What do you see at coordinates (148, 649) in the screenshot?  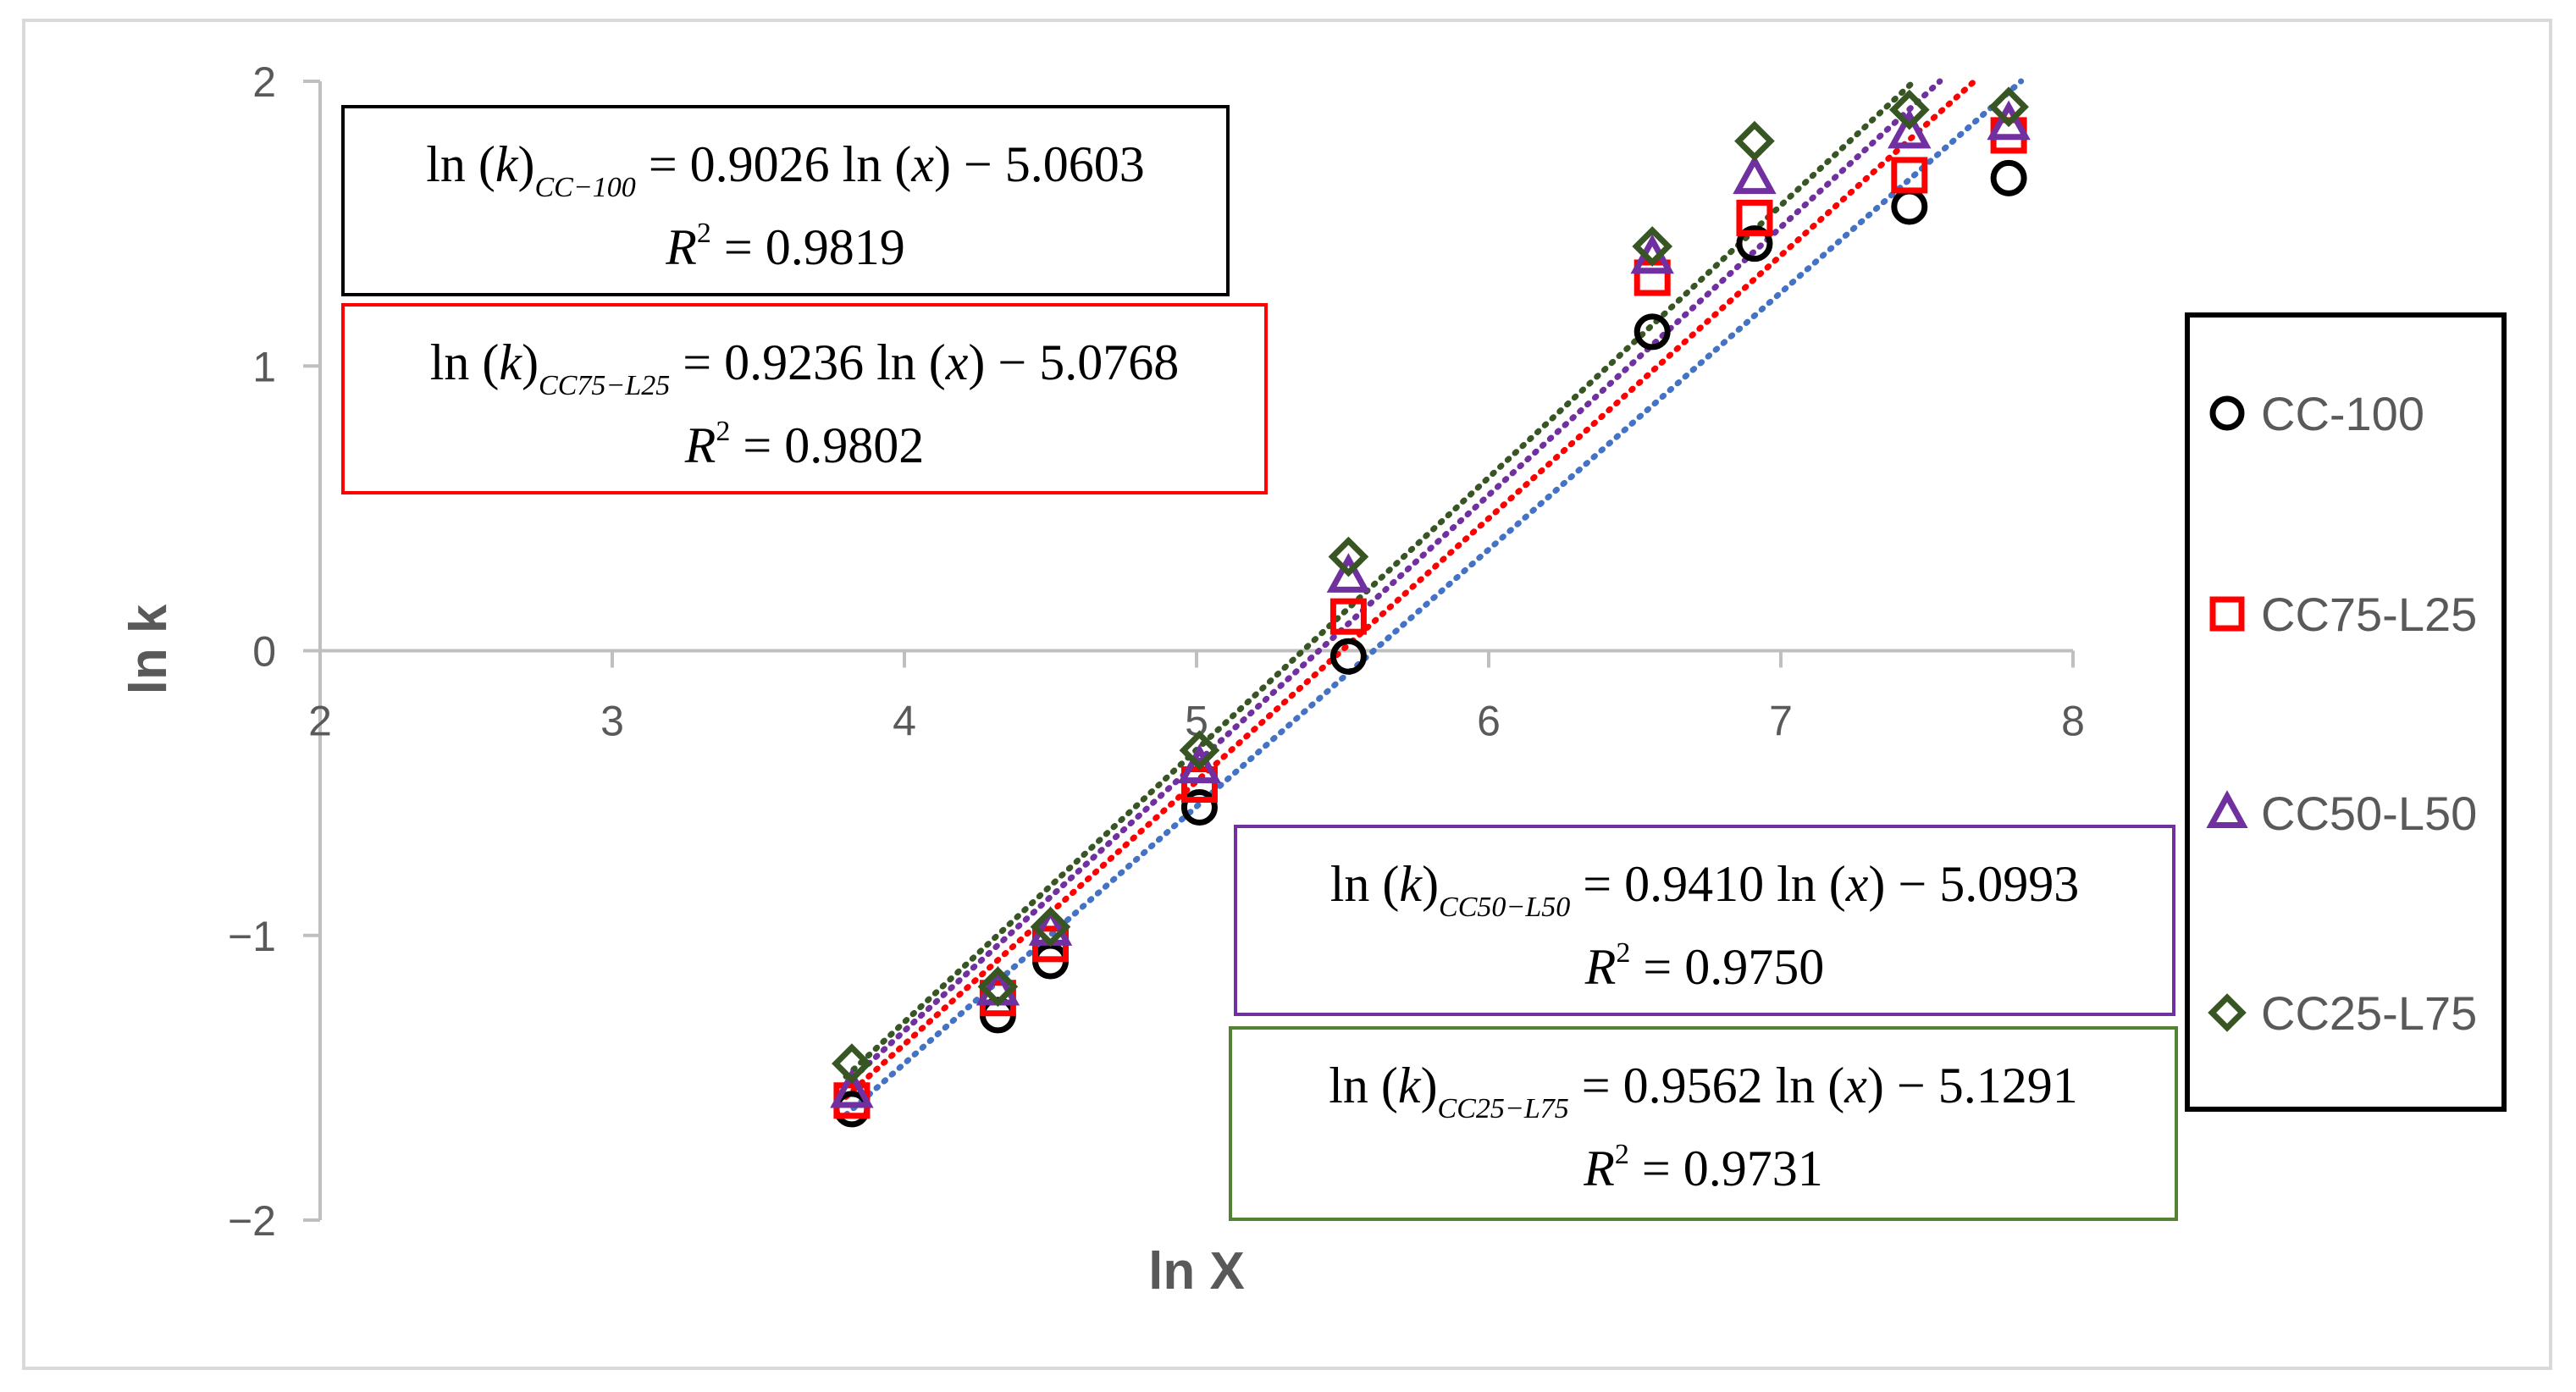 I see `y-axis-title: ln k` at bounding box center [148, 649].